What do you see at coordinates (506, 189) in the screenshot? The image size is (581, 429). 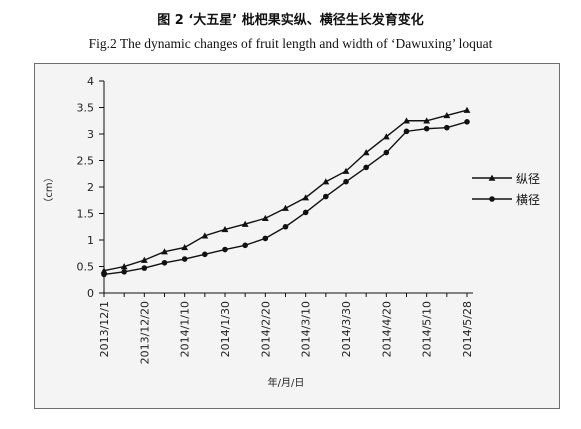 I see `legend: 纵径 横径` at bounding box center [506, 189].